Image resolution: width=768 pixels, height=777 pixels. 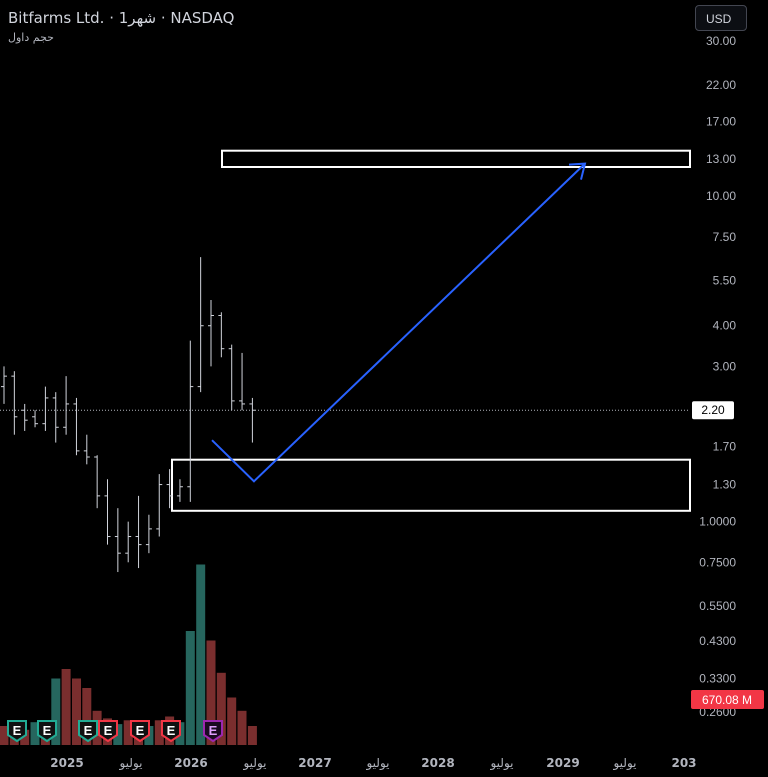 I want to click on x-tick-label: 2025, so click(x=66, y=763).